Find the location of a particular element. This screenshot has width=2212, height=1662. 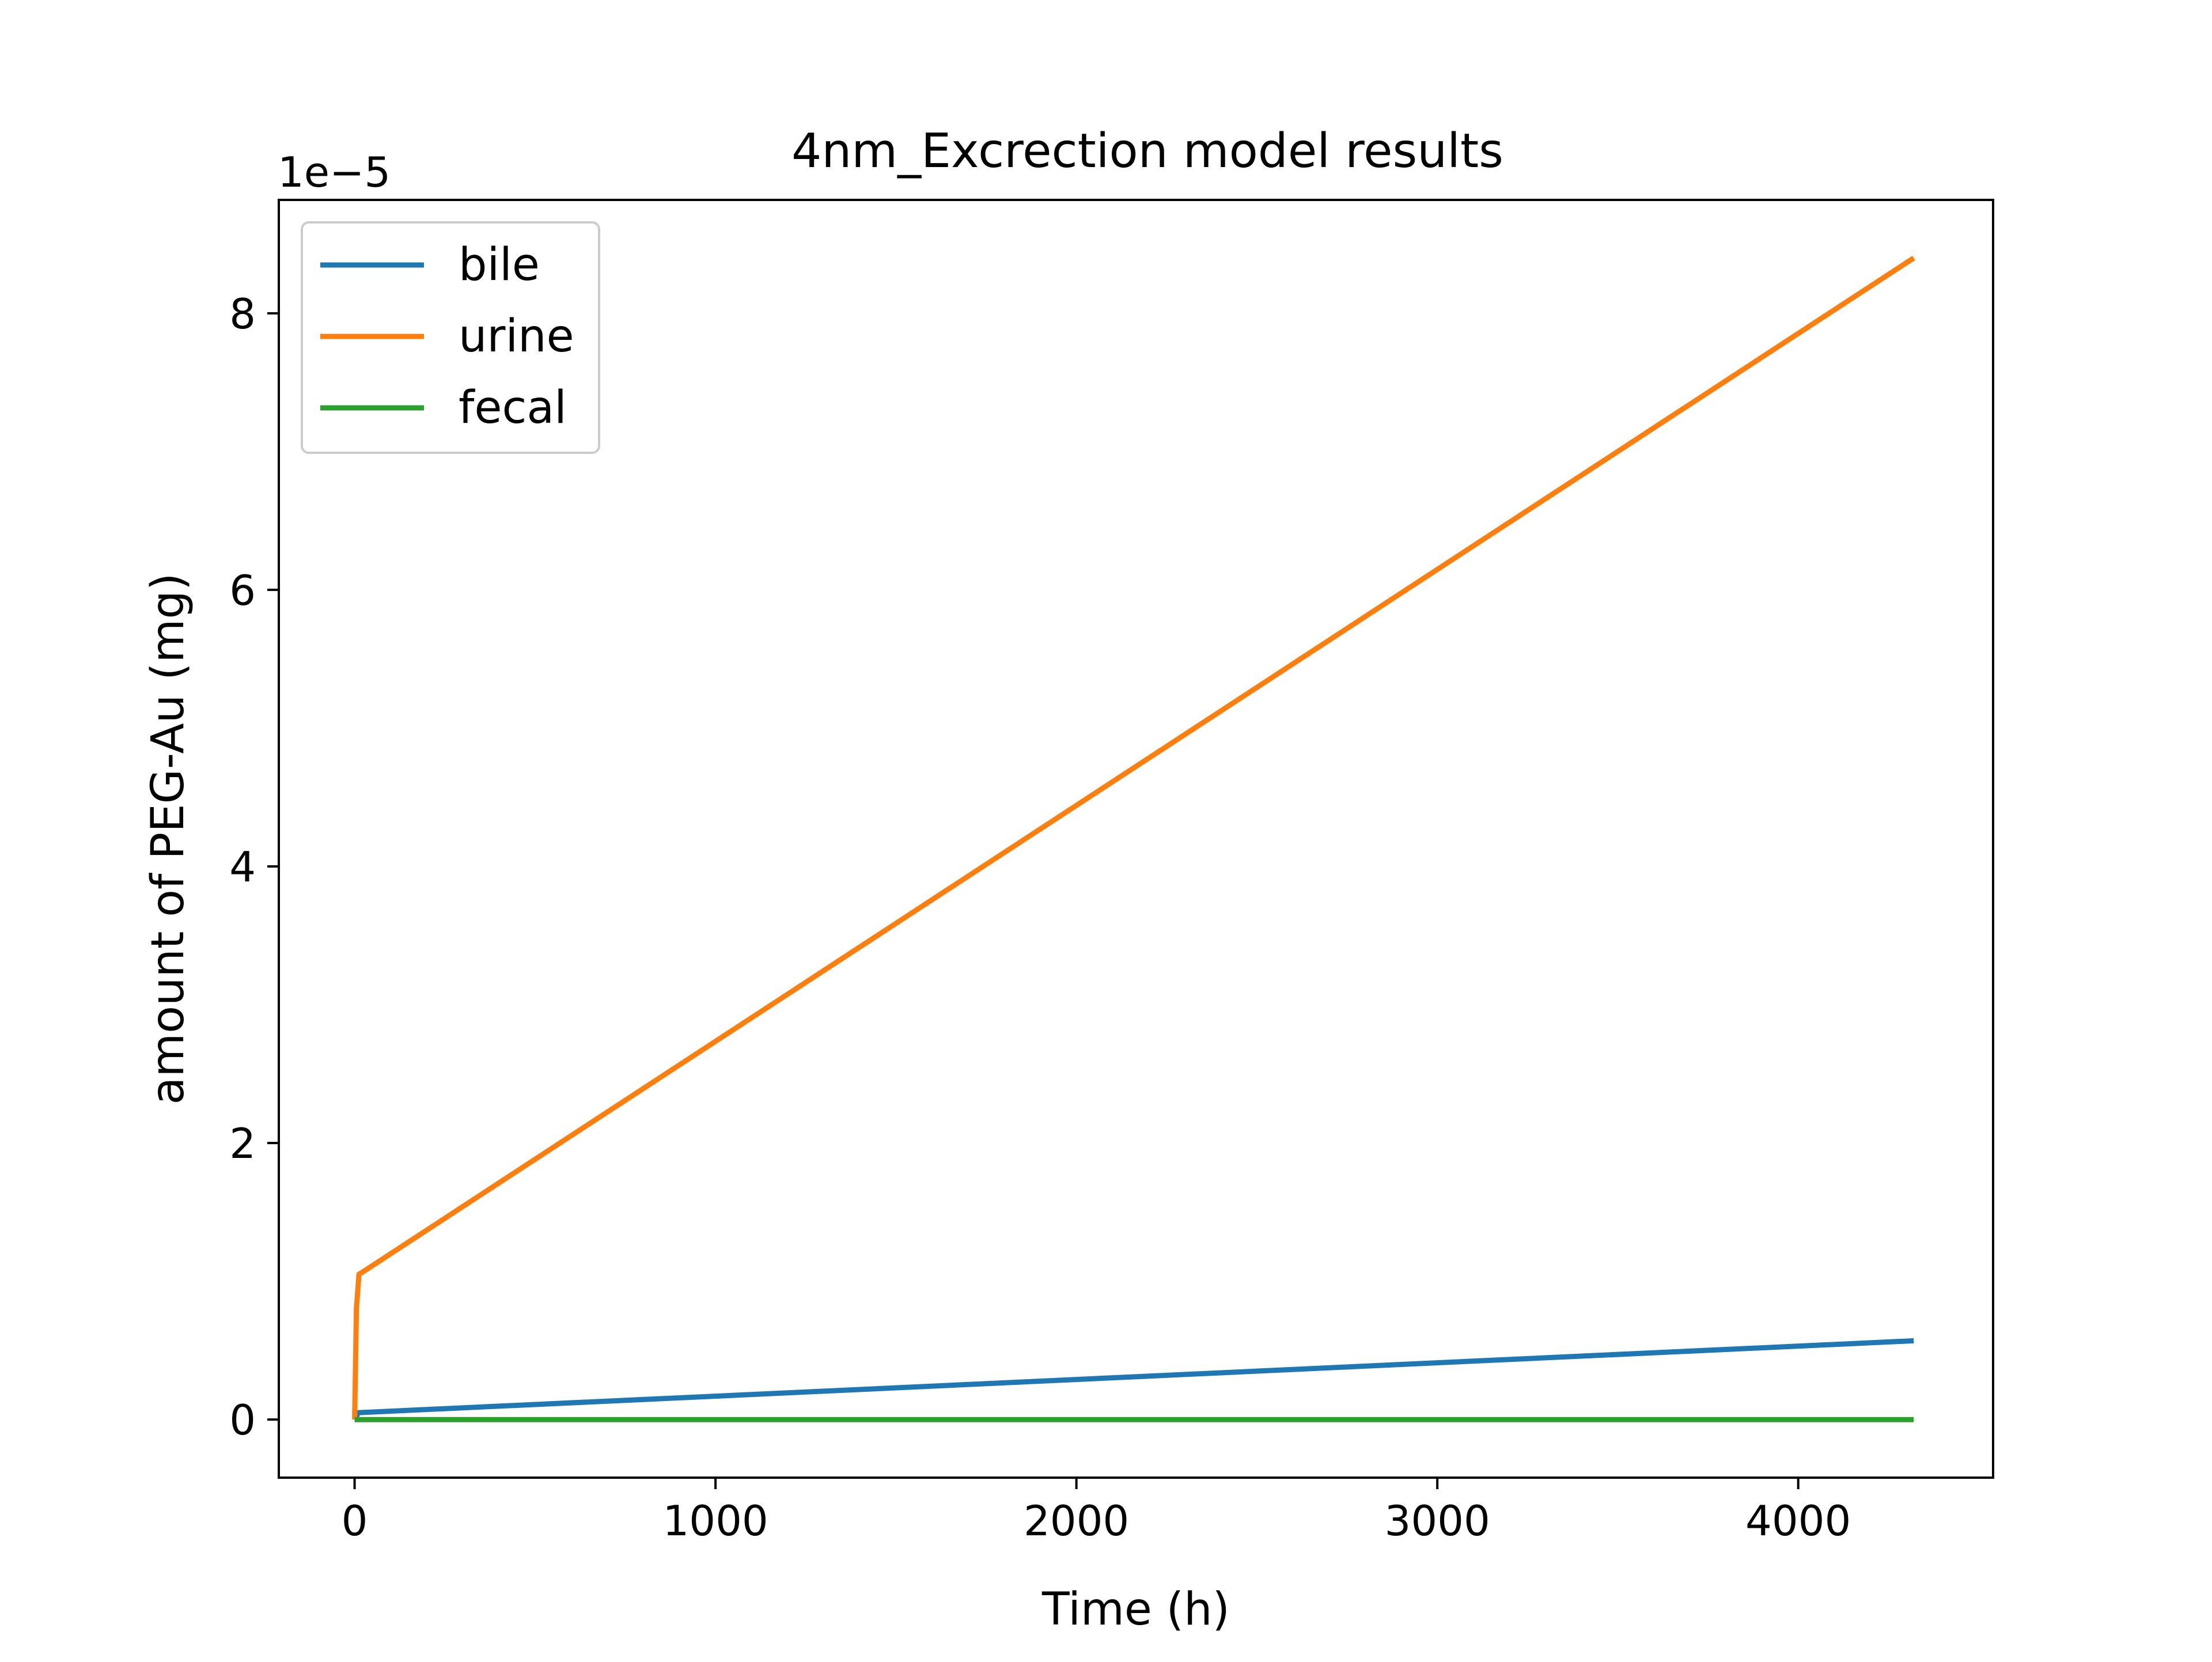

y-tick-label: 6 is located at coordinates (242, 591).